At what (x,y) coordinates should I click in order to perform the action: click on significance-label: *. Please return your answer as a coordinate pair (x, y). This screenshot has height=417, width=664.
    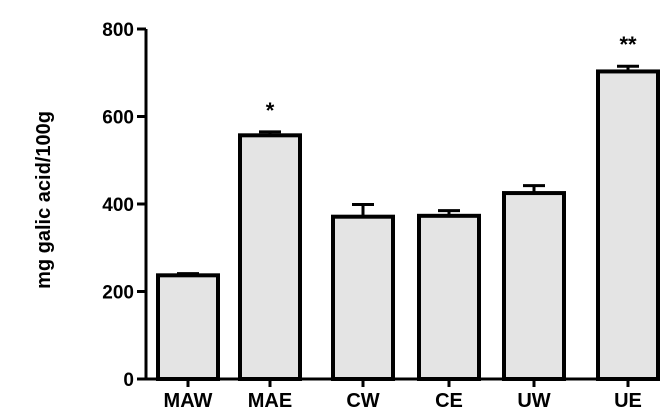
    Looking at the image, I should click on (270, 110).